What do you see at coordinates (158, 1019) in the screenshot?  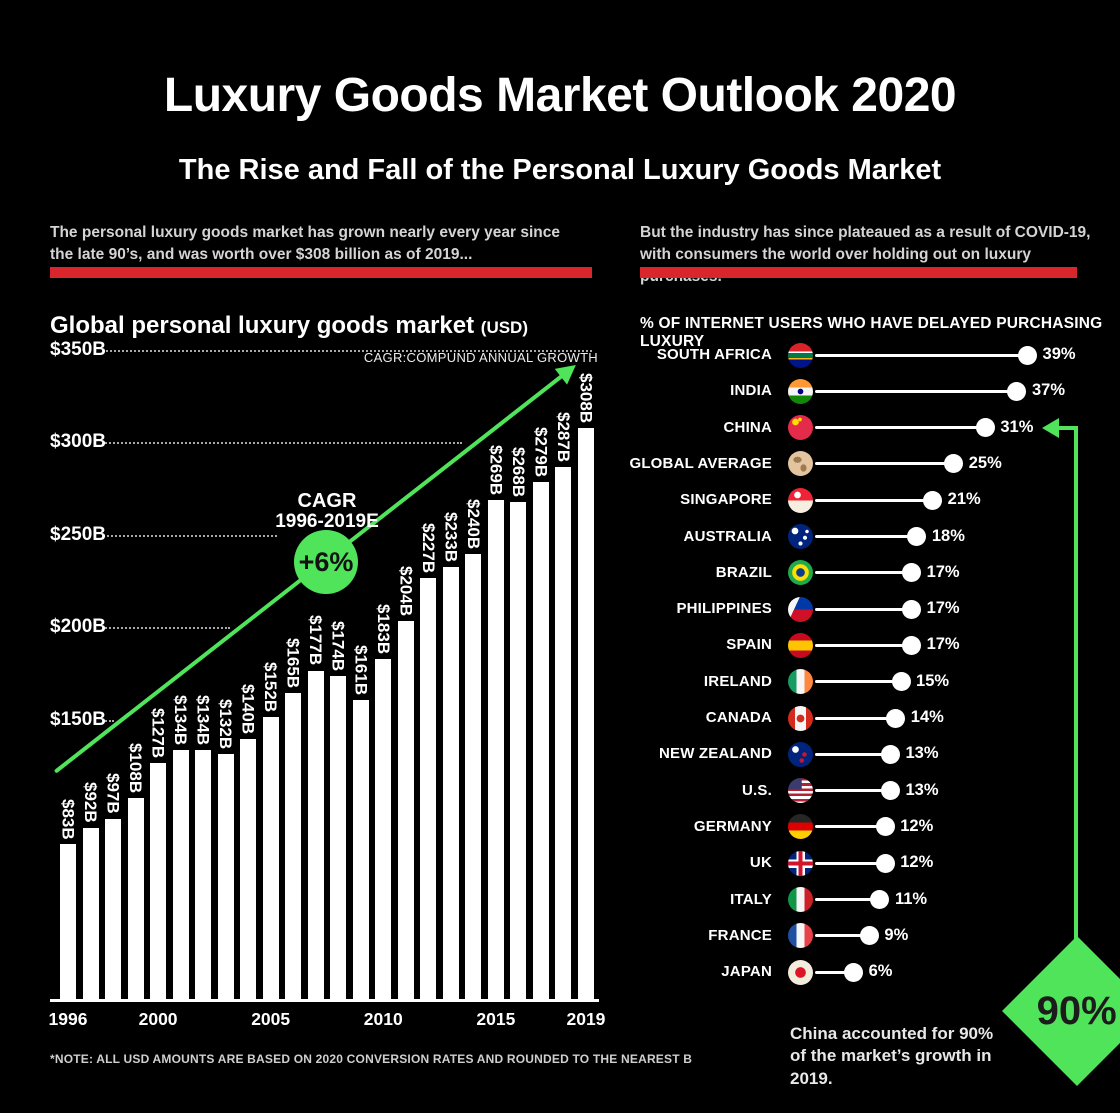 I see `x-axis-label: 2000` at bounding box center [158, 1019].